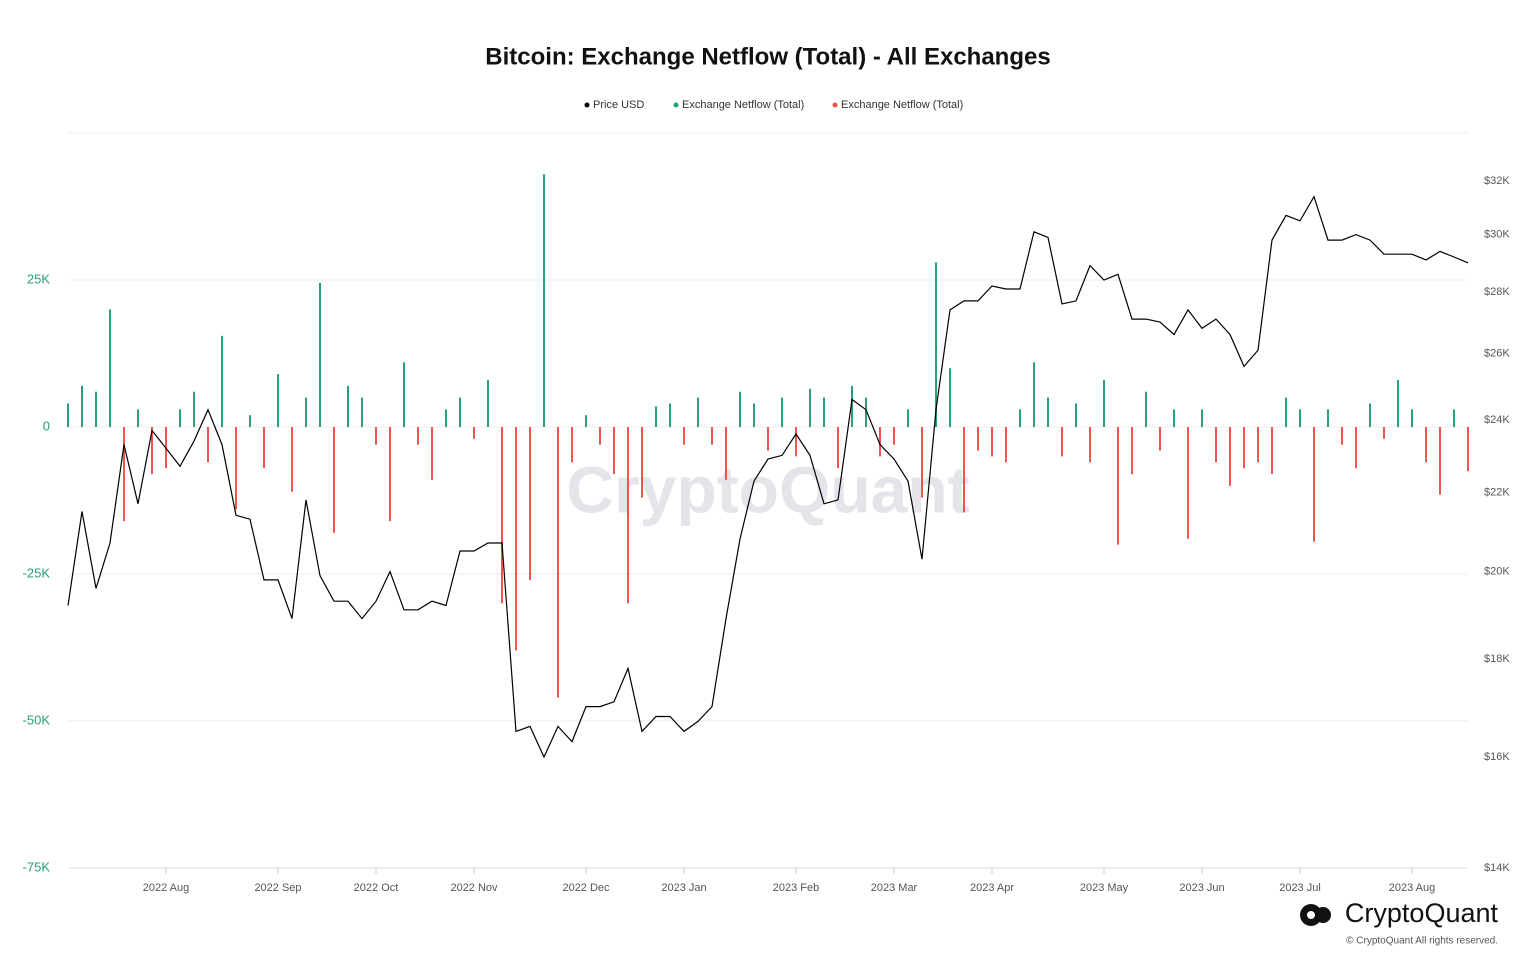 Image resolution: width=1536 pixels, height=967 pixels. I want to click on y-tick-label: -75K, so click(37, 866).